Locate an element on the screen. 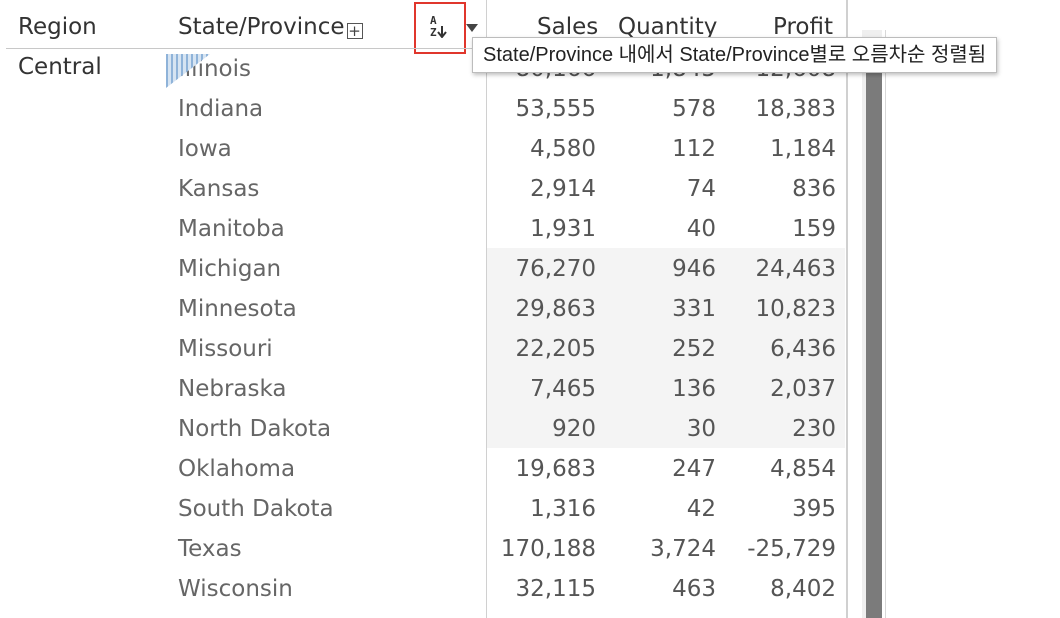  profit-cell: 230 is located at coordinates (814, 429).